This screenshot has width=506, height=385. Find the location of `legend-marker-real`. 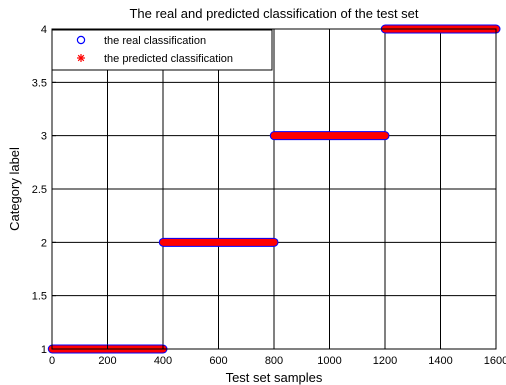

legend-marker-real is located at coordinates (81, 40).